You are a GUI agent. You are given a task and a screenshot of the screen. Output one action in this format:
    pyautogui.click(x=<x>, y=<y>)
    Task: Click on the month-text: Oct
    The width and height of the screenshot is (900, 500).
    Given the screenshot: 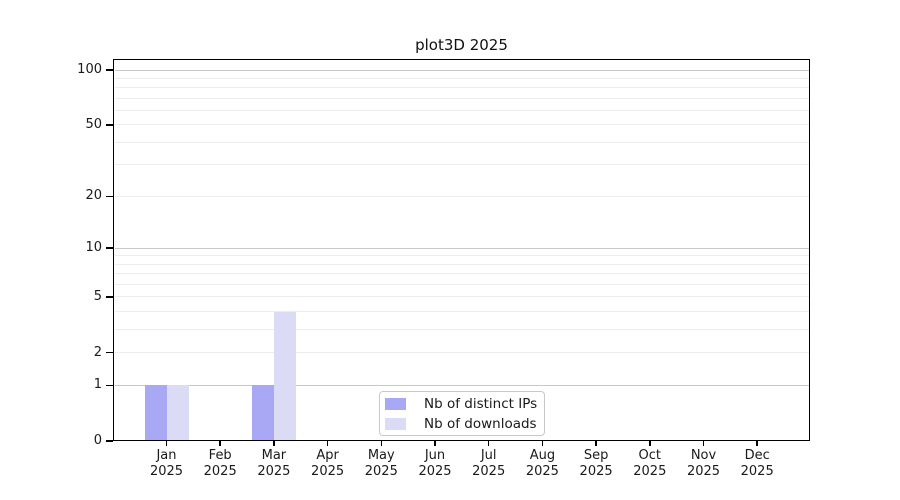 What is the action you would take?
    pyautogui.click(x=650, y=455)
    